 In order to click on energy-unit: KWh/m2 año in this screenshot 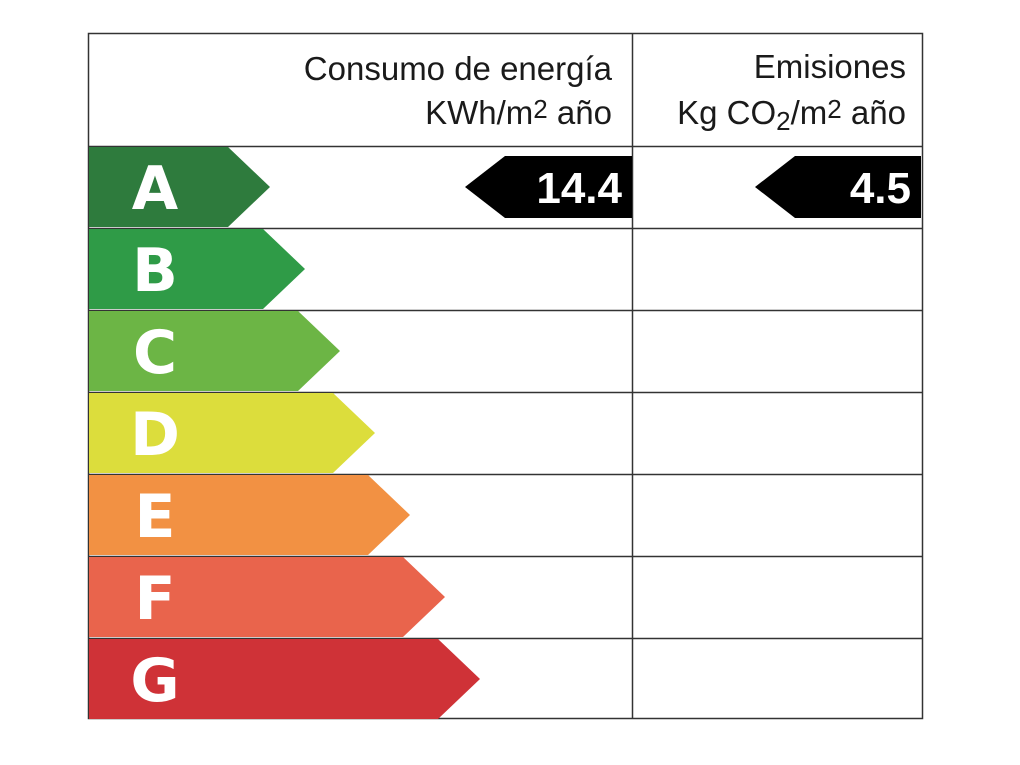, I will do `click(518, 112)`.